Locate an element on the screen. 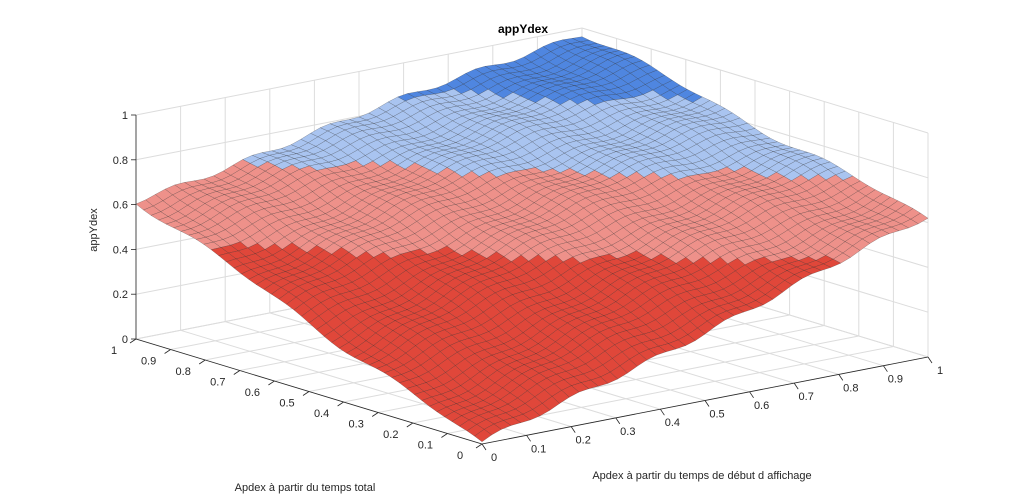  y-tick-label: 0.4 is located at coordinates (321, 414).